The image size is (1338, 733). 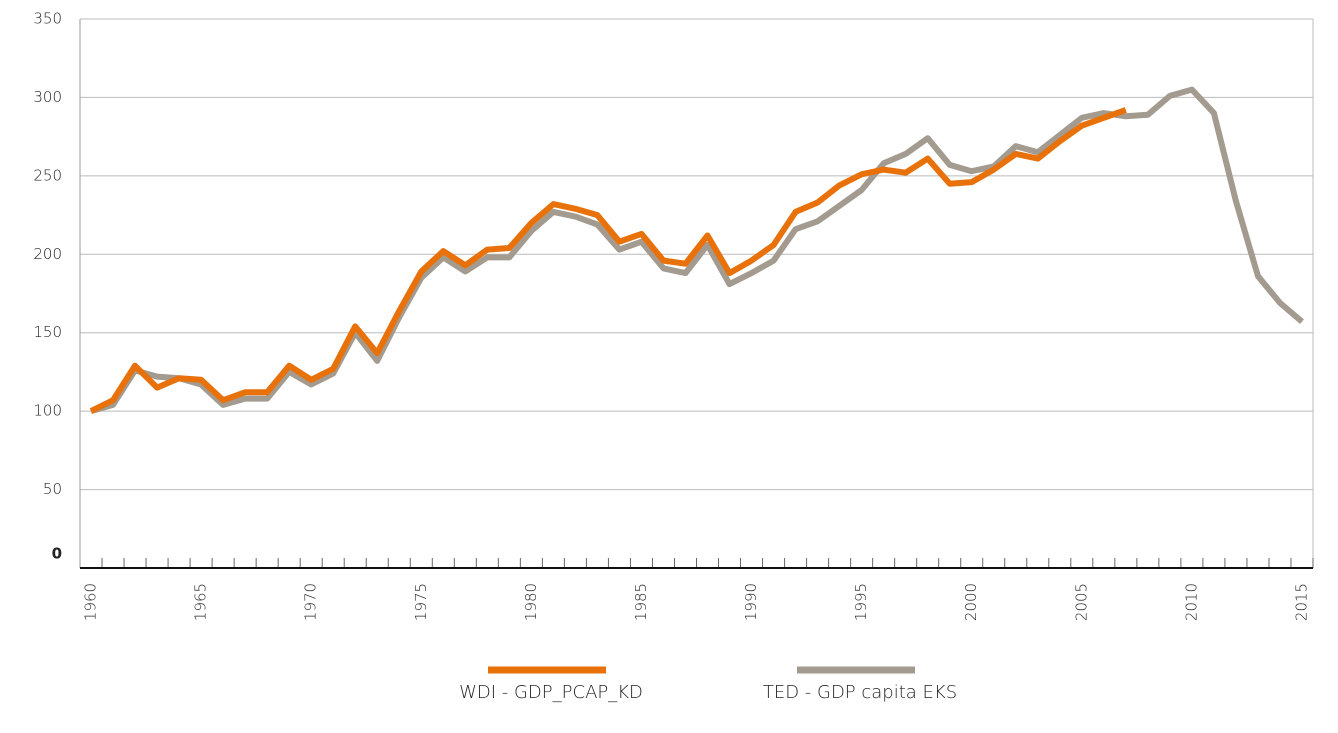 I want to click on y-tick-label: 100, so click(x=47, y=411).